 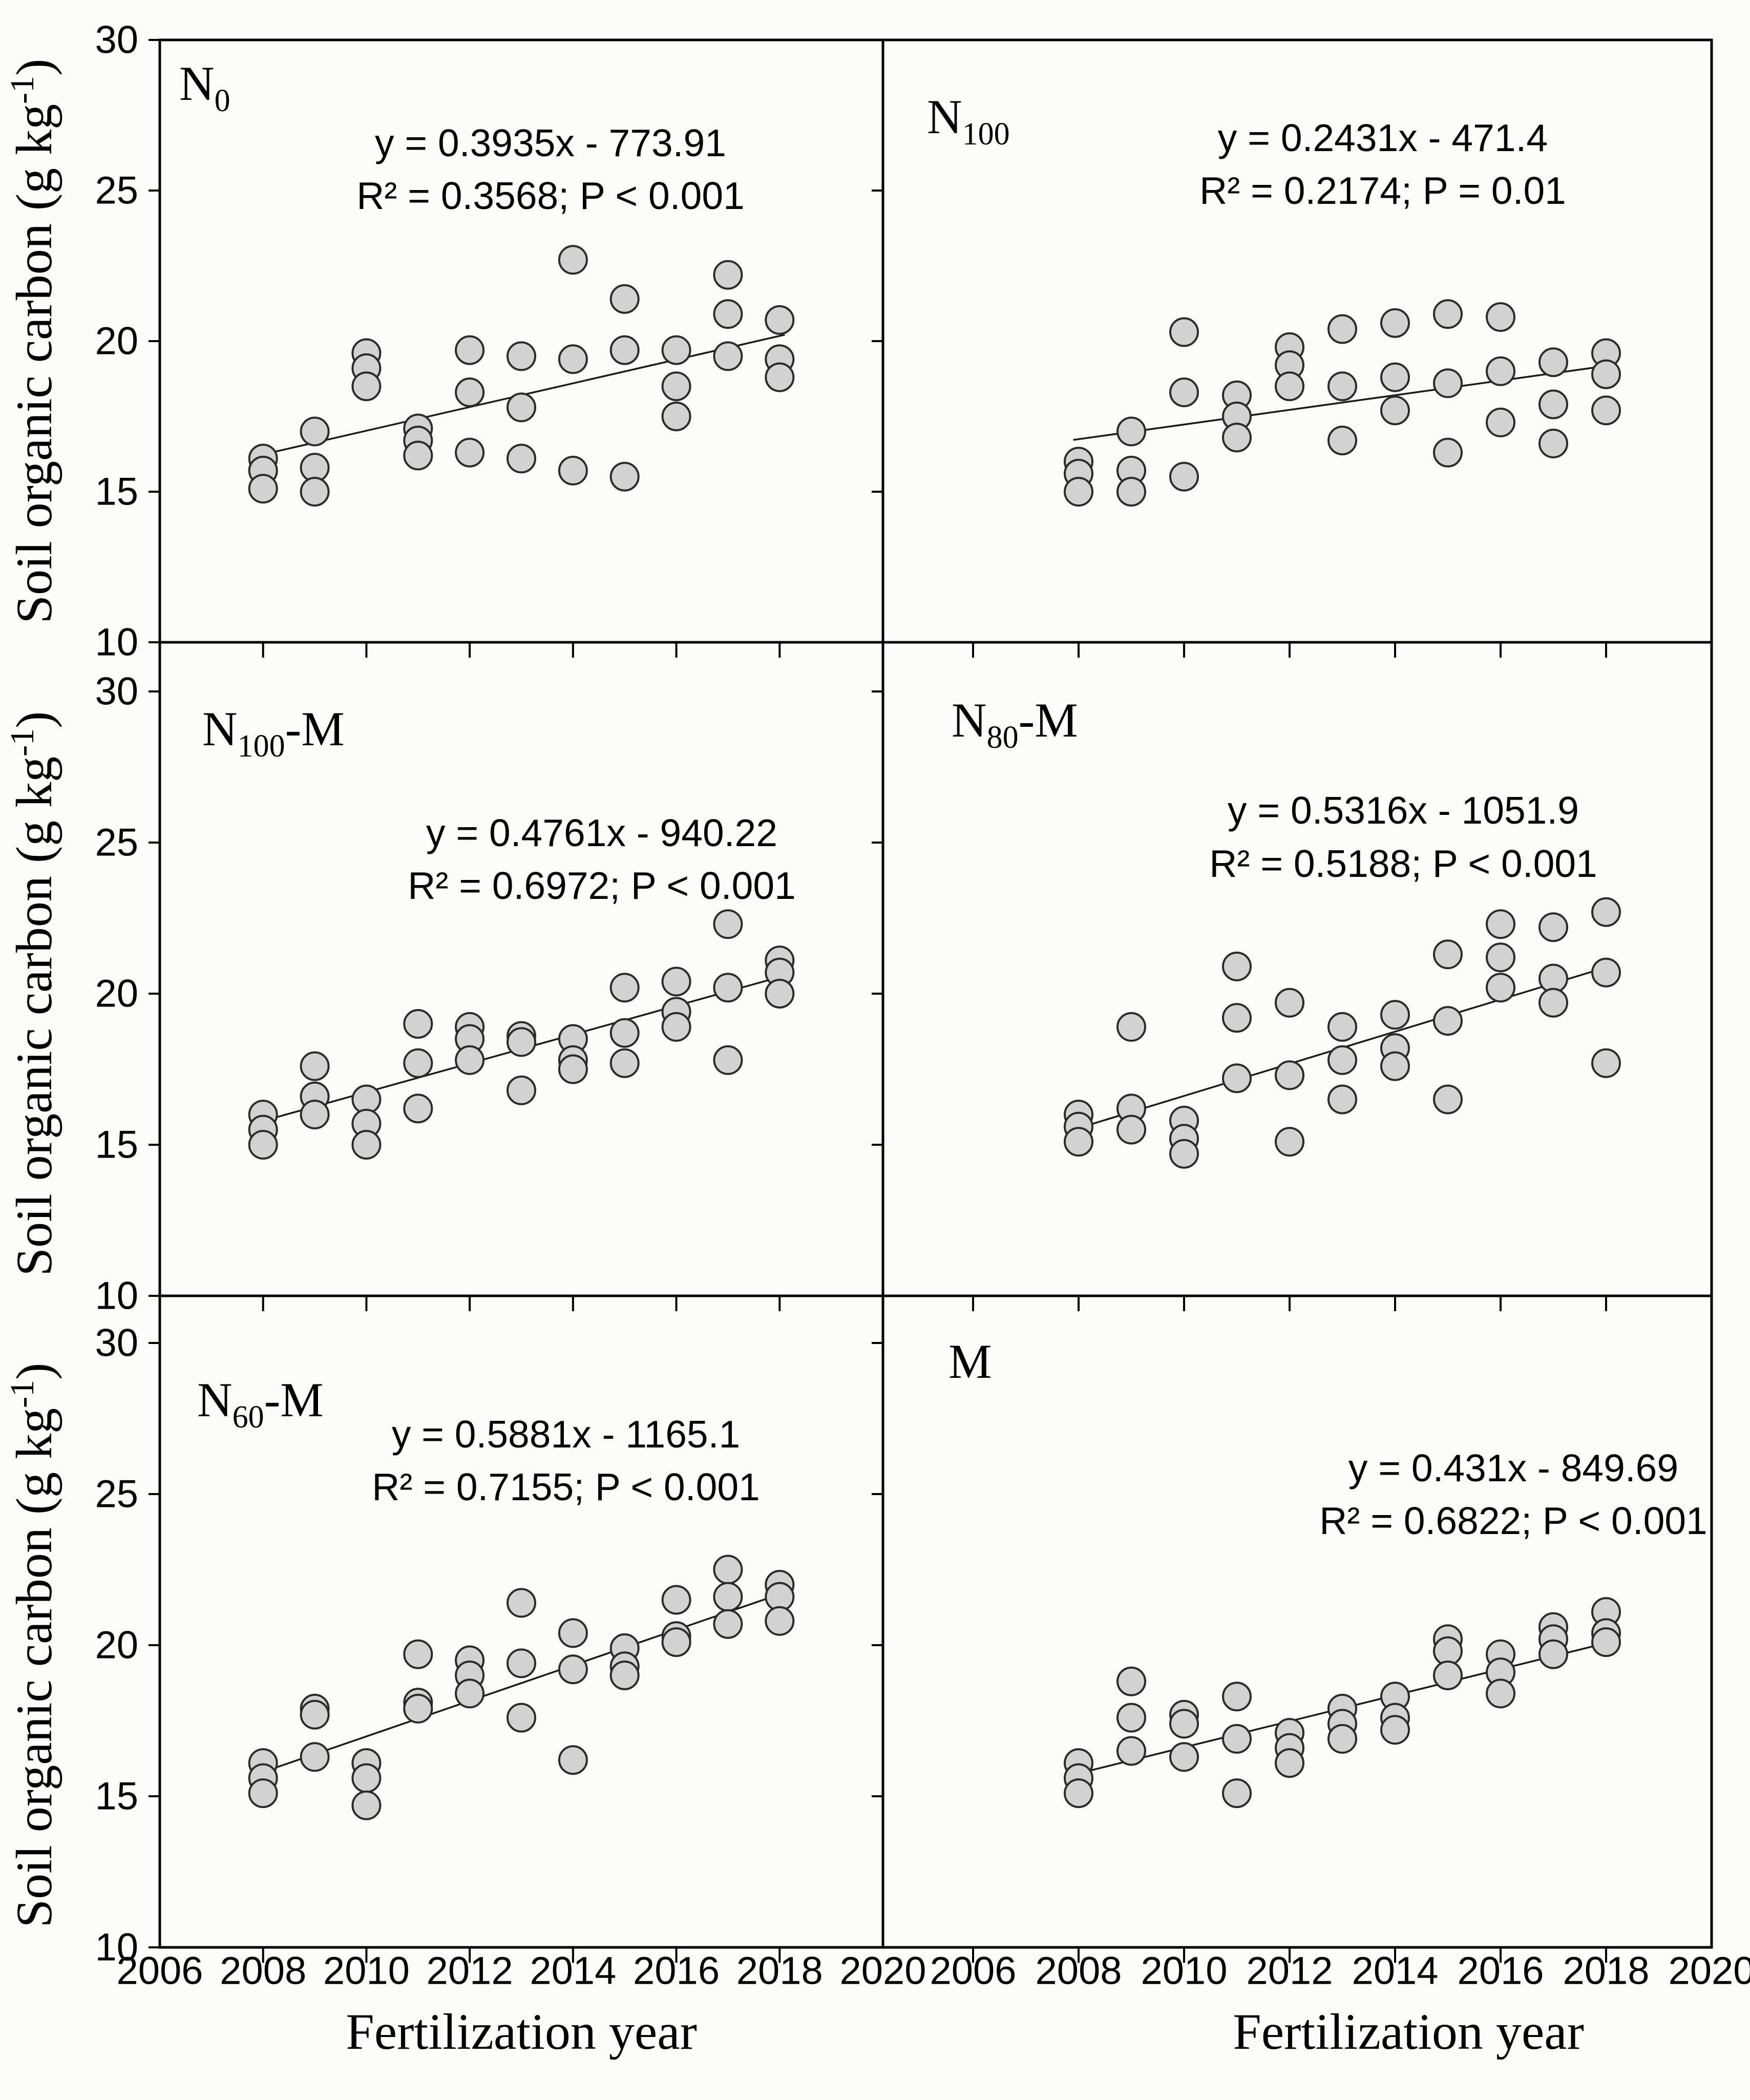 What do you see at coordinates (551, 142) in the screenshot?
I see `equation-text: y = 0.3935x - 773.91` at bounding box center [551, 142].